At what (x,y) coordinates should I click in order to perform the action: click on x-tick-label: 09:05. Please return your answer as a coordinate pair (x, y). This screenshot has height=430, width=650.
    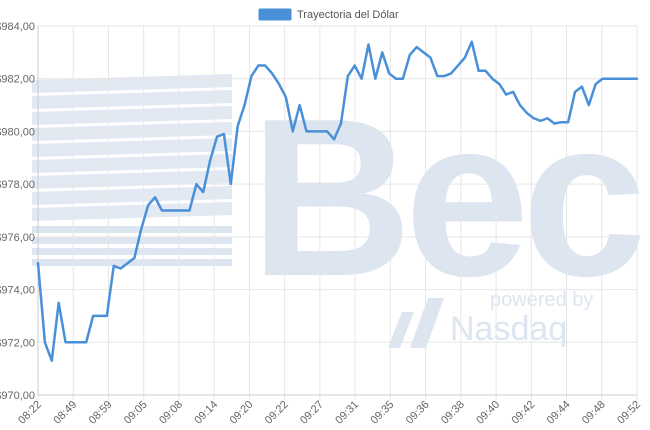
    Looking at the image, I should click on (136, 413).